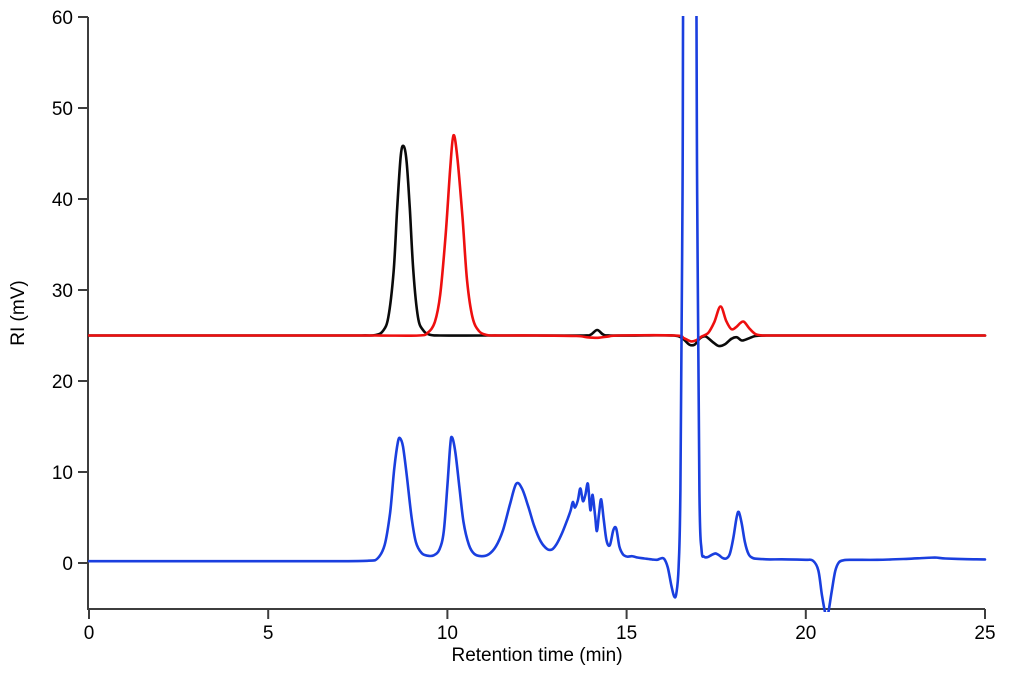 This screenshot has width=1024, height=673. I want to click on x-tick-label: 0, so click(89, 633).